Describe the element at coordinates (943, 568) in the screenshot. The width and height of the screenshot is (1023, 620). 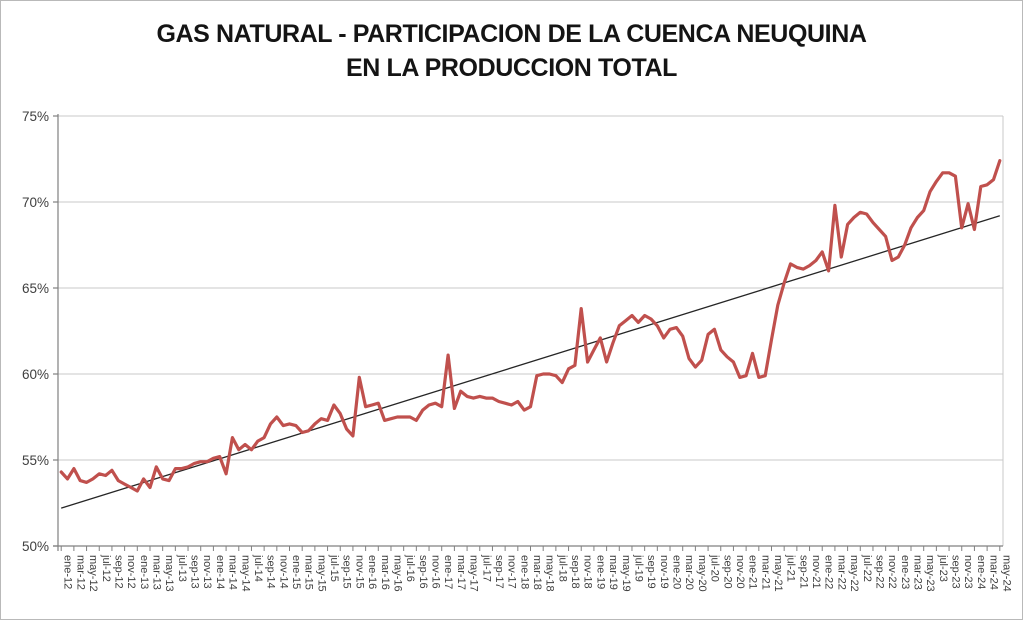
I see `x-axis-label-jul-23: jul-23` at that location.